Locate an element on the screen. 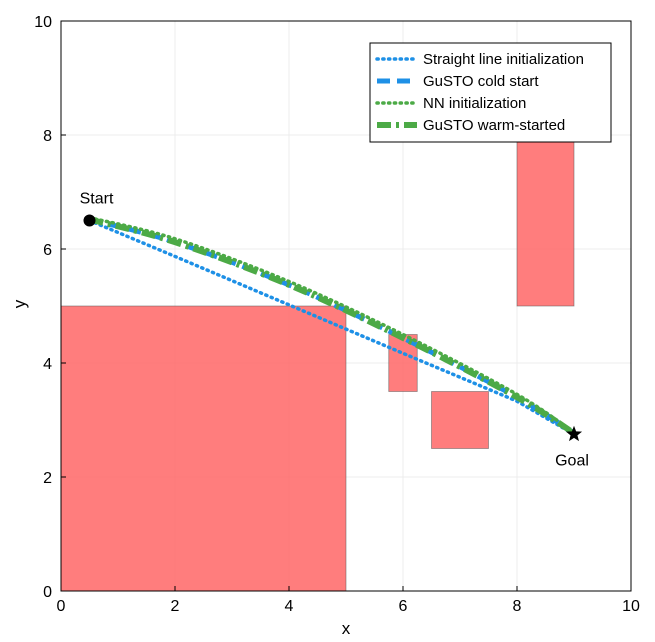 This screenshot has height=642, width=655. x-ticks: 0 2 4 6 8 10 is located at coordinates (348, 600).